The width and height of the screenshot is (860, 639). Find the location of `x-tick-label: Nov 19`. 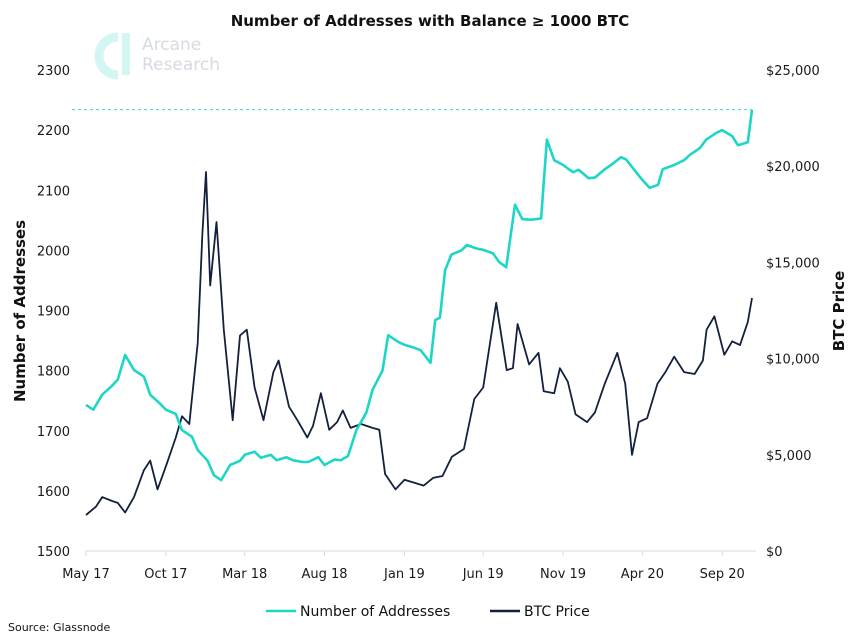

x-tick-label: Nov 19 is located at coordinates (563, 574).